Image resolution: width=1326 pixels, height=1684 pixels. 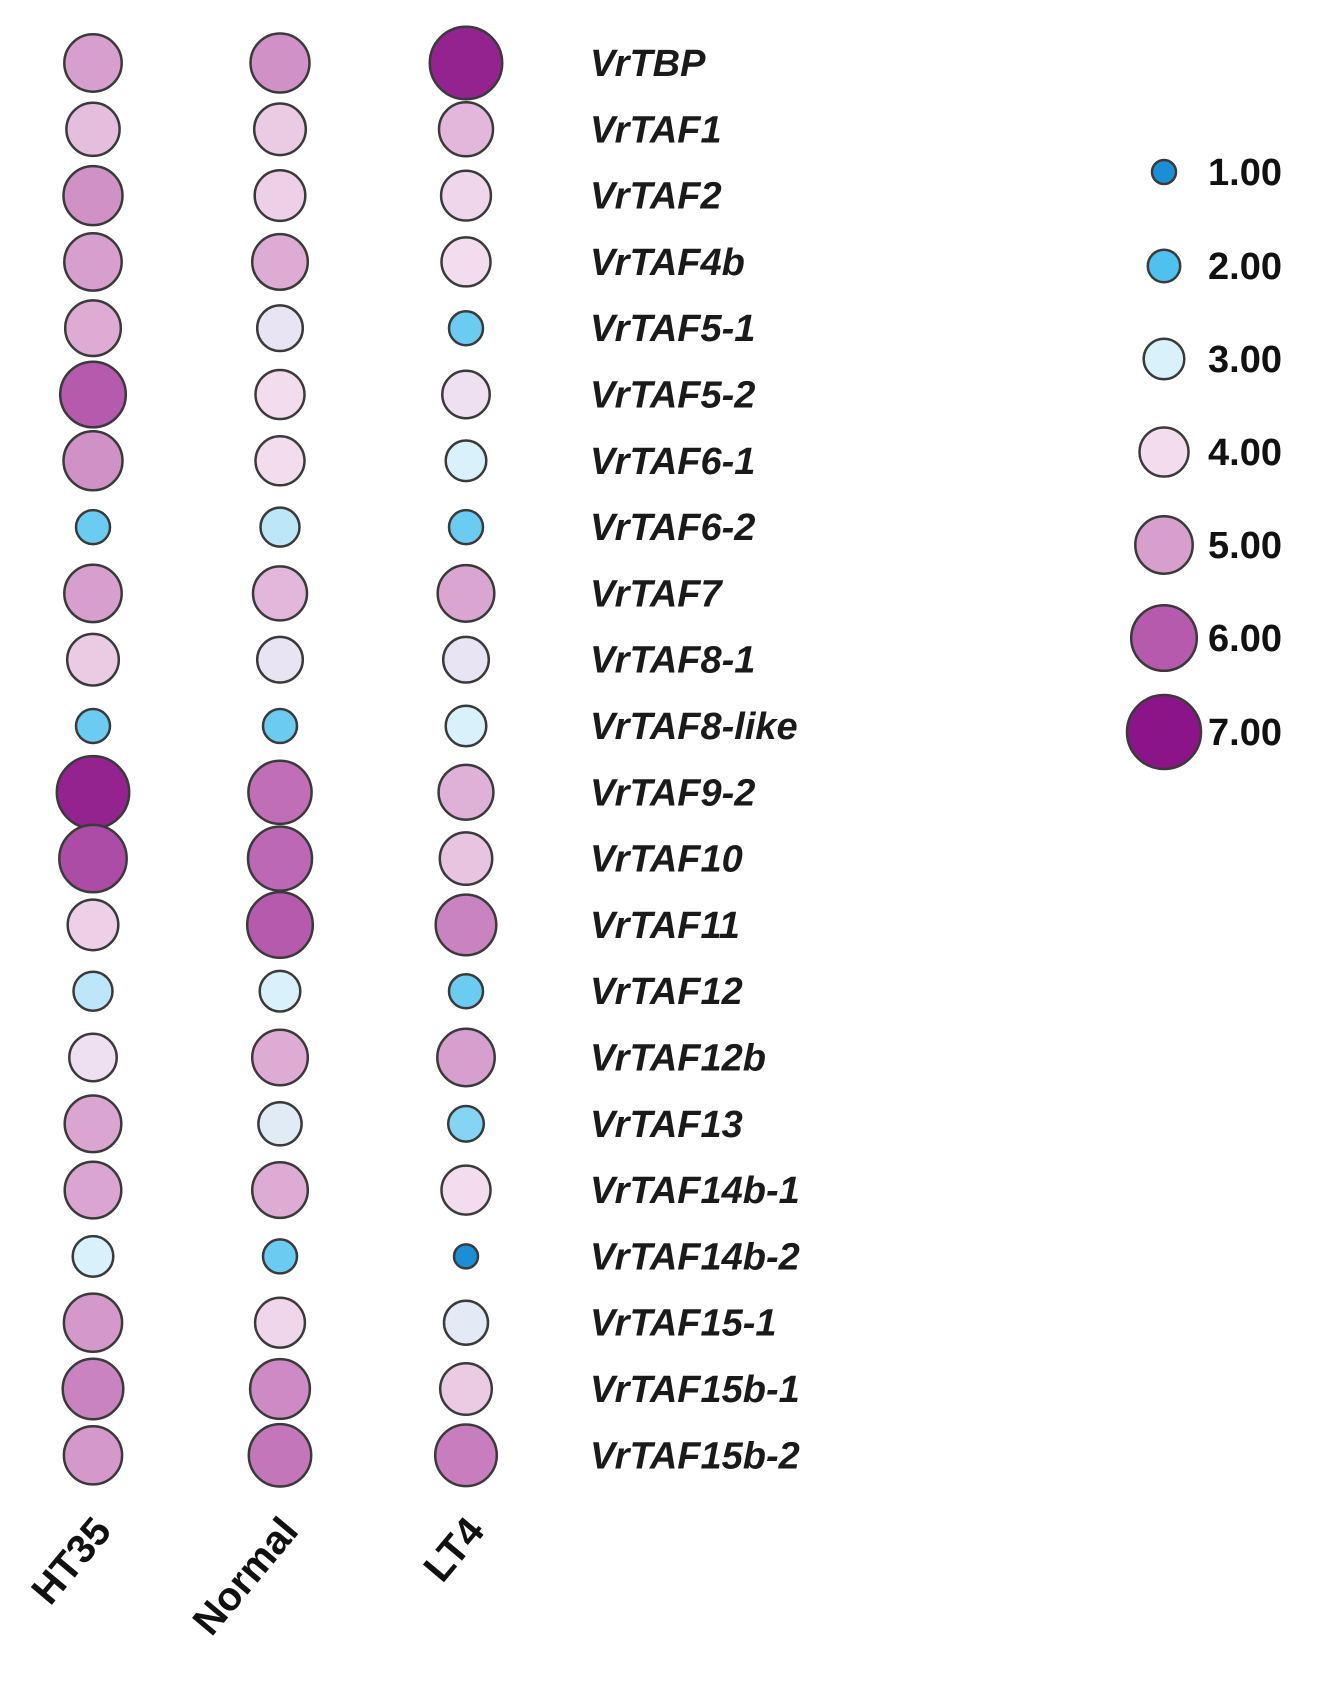 What do you see at coordinates (672, 793) in the screenshot?
I see `gene-label-vrtaf9-2: VrTAF9-2` at bounding box center [672, 793].